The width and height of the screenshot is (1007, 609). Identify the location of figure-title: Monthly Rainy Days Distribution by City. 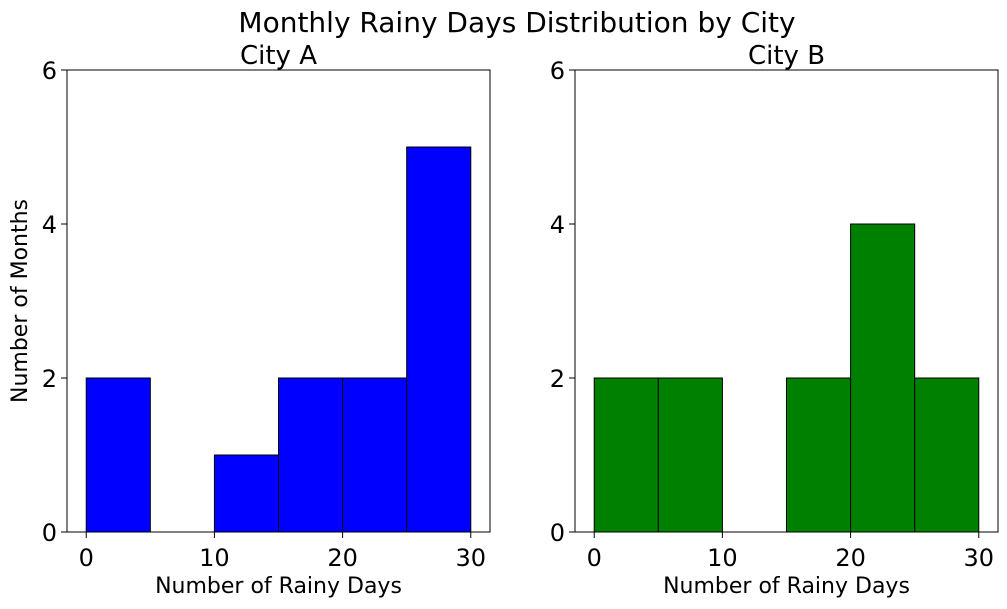
(516, 22).